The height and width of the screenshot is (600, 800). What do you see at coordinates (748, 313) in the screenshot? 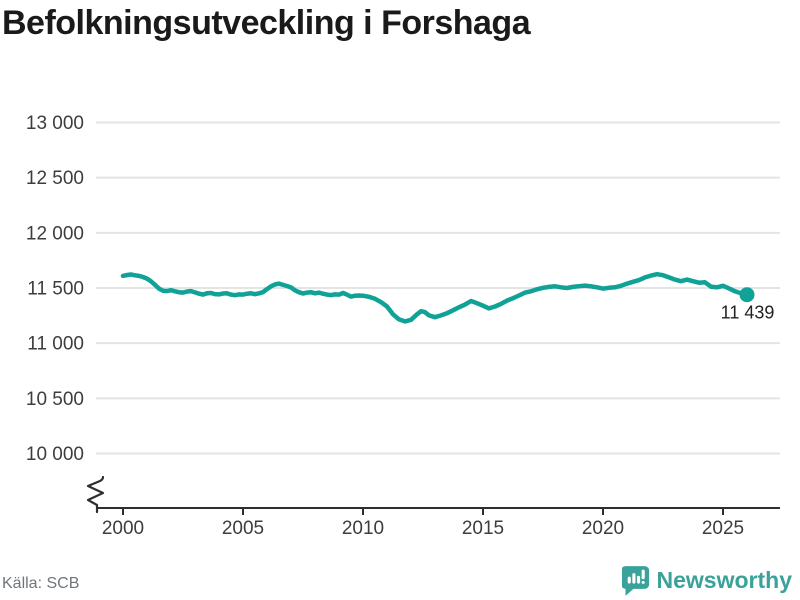
I see `end-point-value-label: 11 439` at bounding box center [748, 313].